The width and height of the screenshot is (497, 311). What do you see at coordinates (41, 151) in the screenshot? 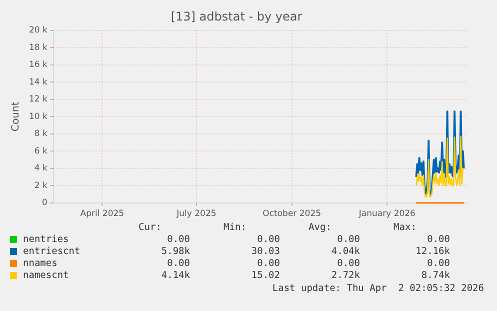
I see `y-tick-label: 6 k` at bounding box center [41, 151].